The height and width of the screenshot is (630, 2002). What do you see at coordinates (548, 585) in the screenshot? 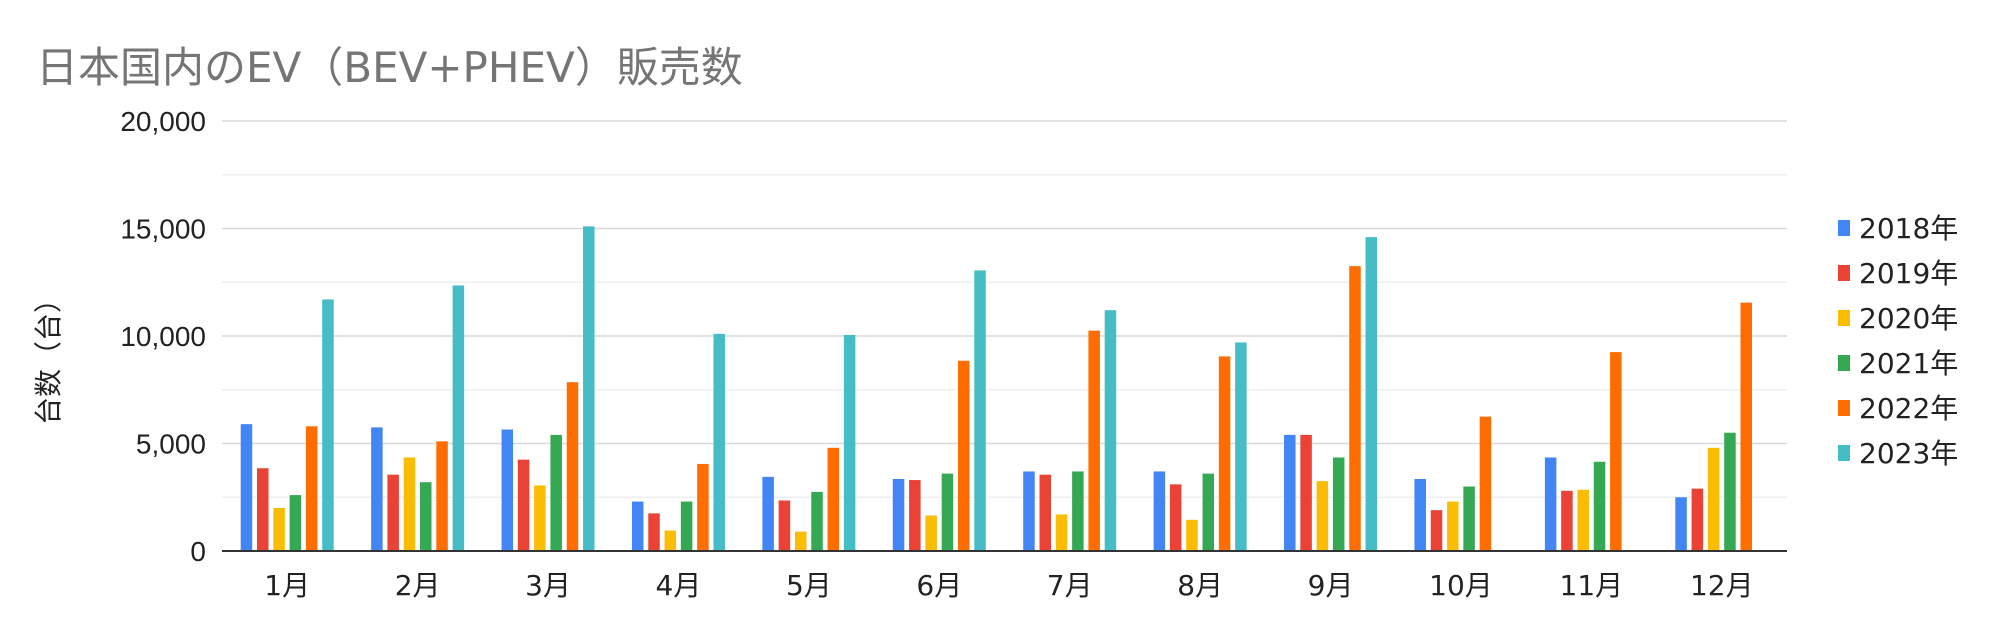
I see `x-tick-label: 3月` at bounding box center [548, 585].